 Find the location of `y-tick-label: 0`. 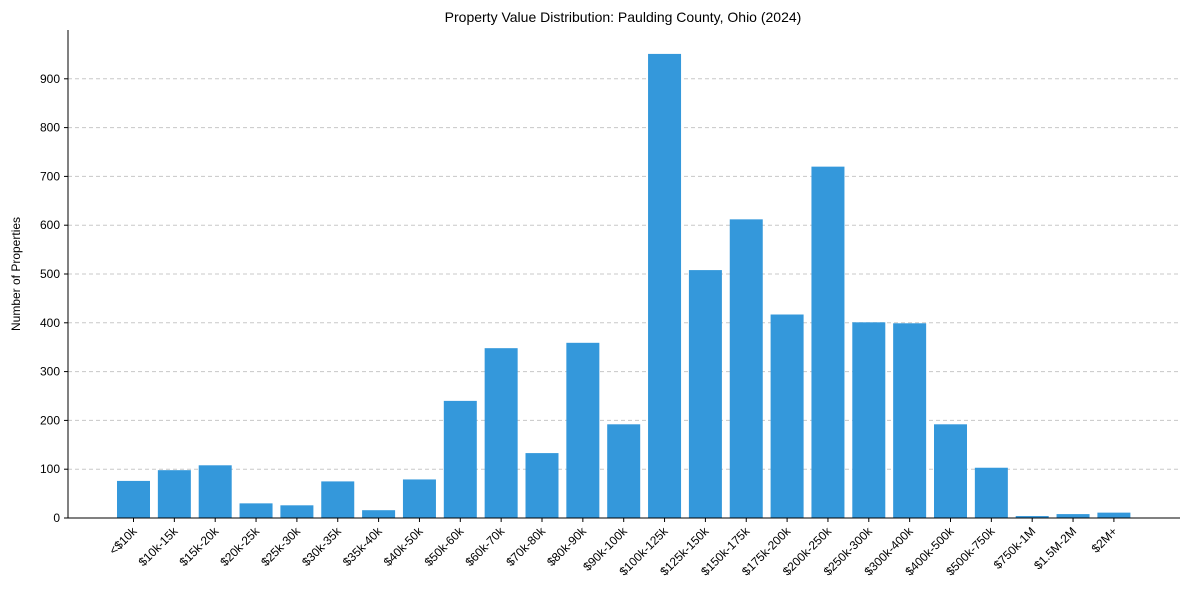

y-tick-label: 0 is located at coordinates (56, 518).